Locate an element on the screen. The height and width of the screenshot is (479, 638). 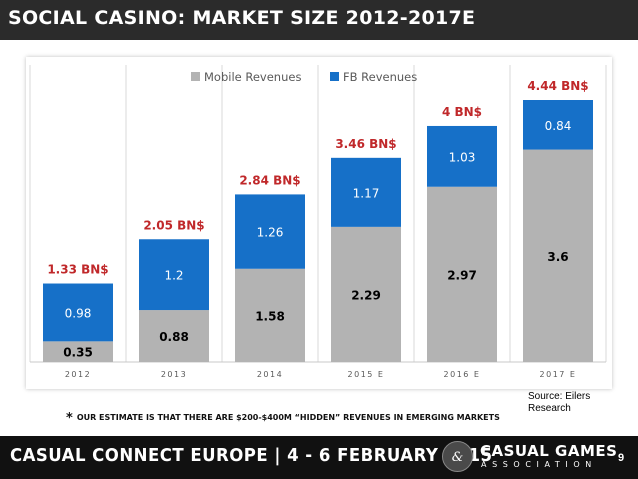
fb-value-label-1: 1.2 is located at coordinates (173, 276).